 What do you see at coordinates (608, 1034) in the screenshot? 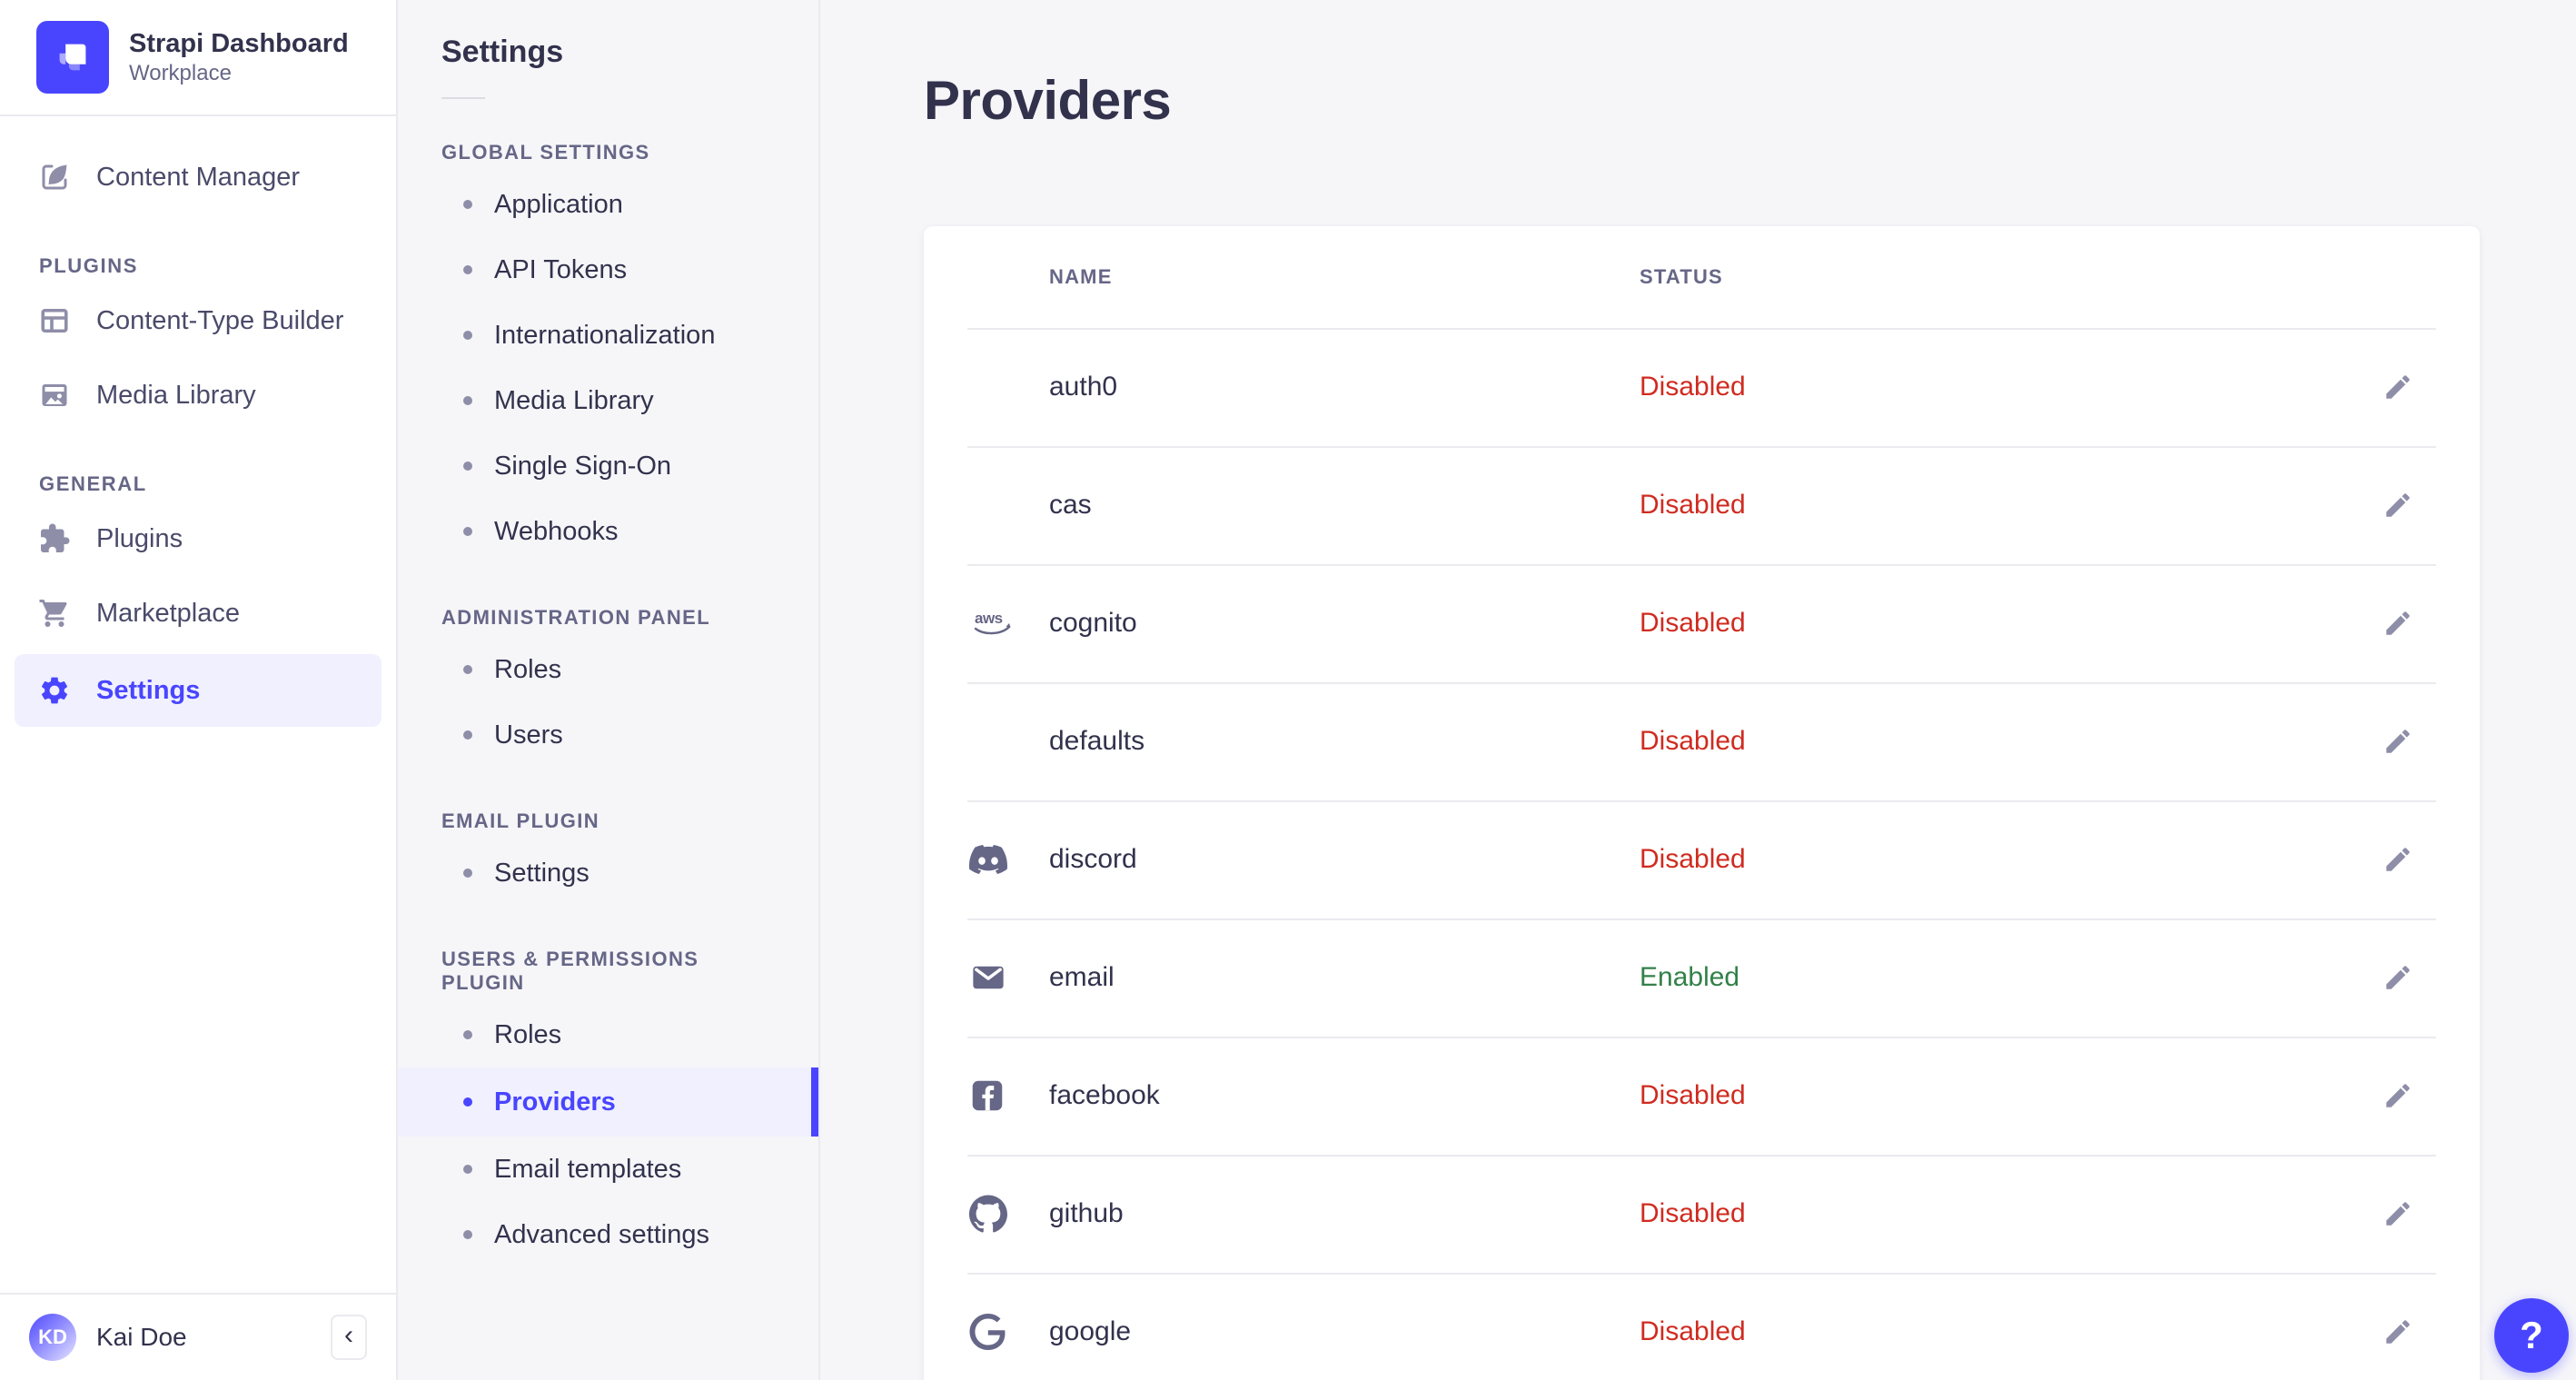
I see `subnav-item-roles-up: Roles` at bounding box center [608, 1034].